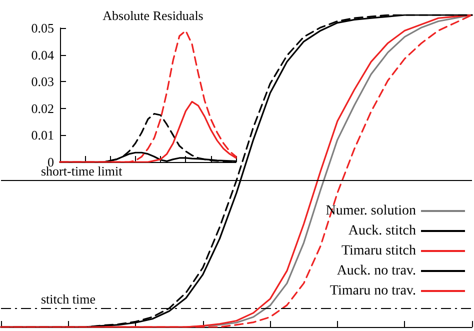 The height and width of the screenshot is (331, 474). What do you see at coordinates (42, 82) in the screenshot?
I see `y-tick-label: 0.03` at bounding box center [42, 82].